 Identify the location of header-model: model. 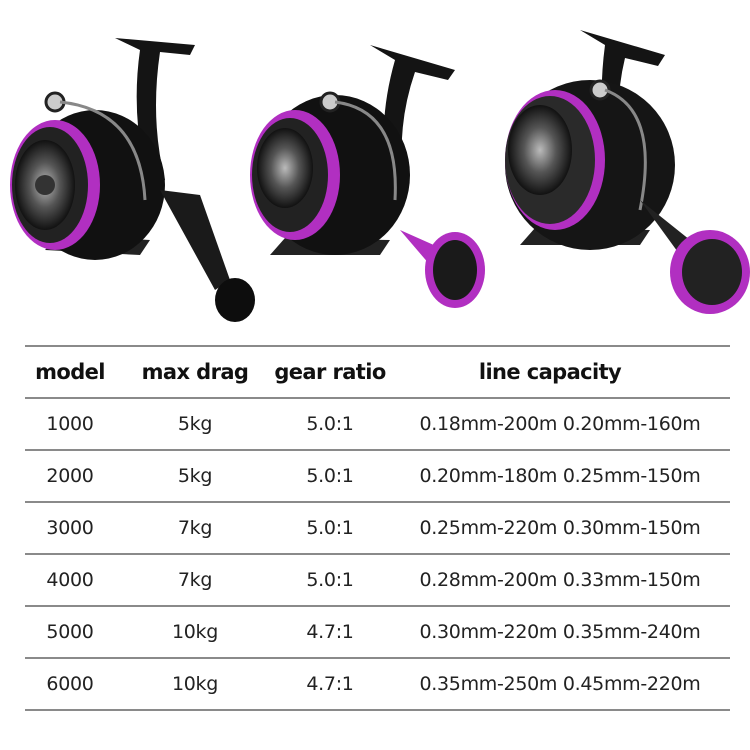
(70, 372).